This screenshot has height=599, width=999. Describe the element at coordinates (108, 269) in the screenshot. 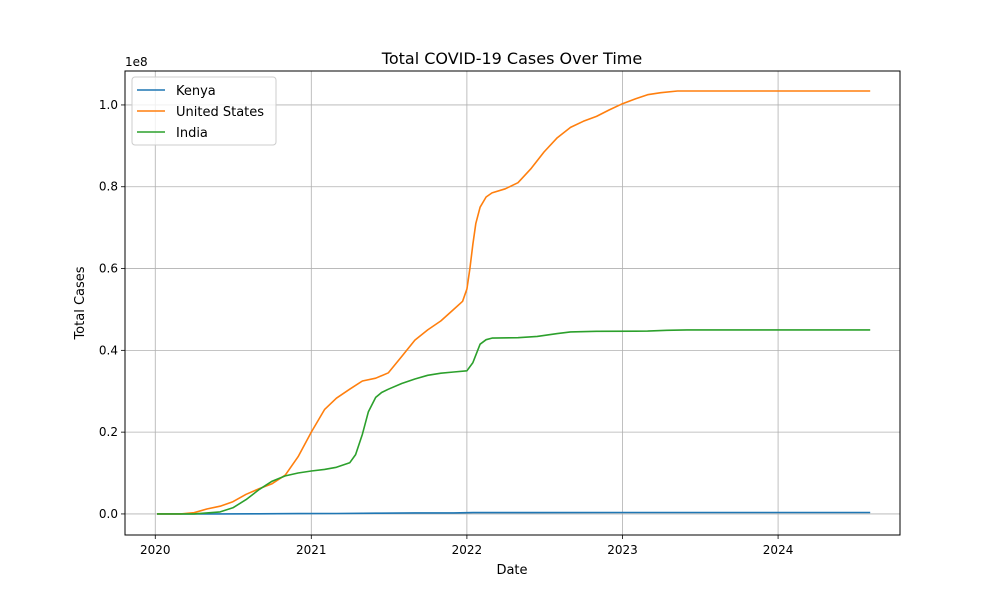

I see `y-tick-label: 0.6` at that location.